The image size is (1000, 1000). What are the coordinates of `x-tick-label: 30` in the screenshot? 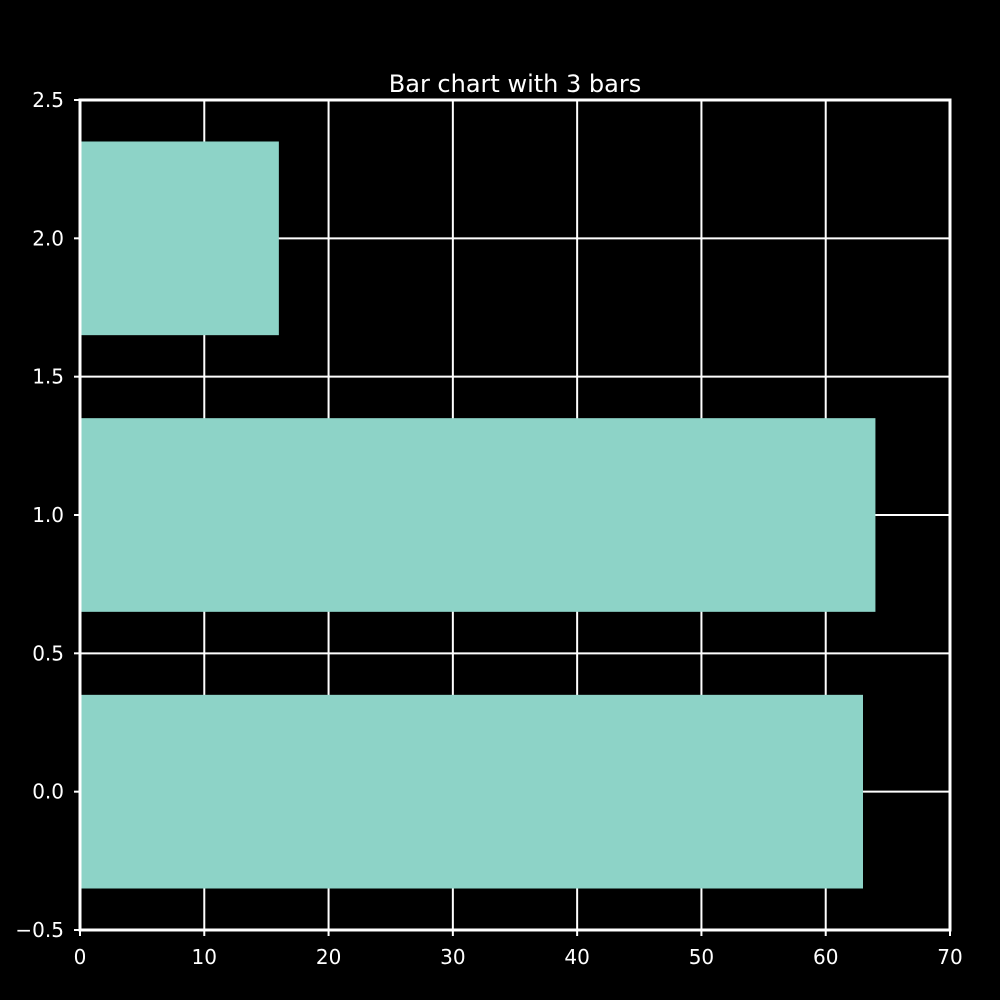 It's located at (452, 957).